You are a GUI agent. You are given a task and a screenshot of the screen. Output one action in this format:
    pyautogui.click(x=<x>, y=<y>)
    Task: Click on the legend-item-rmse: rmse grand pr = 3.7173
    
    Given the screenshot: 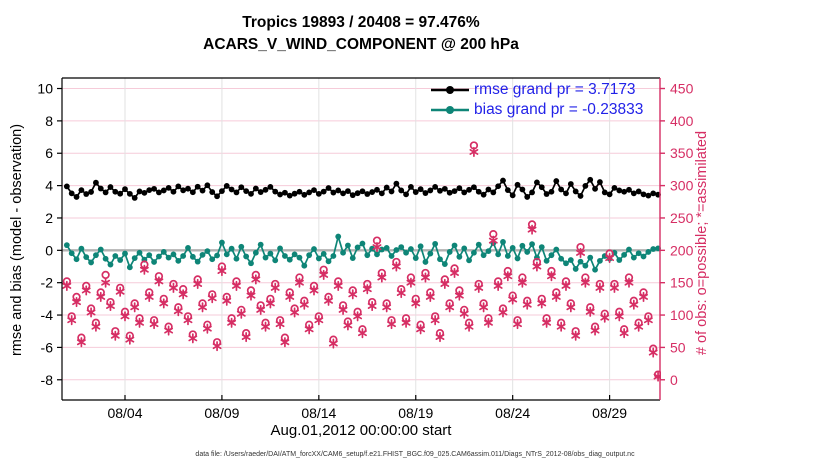 What is the action you would take?
    pyautogui.click(x=537, y=90)
    